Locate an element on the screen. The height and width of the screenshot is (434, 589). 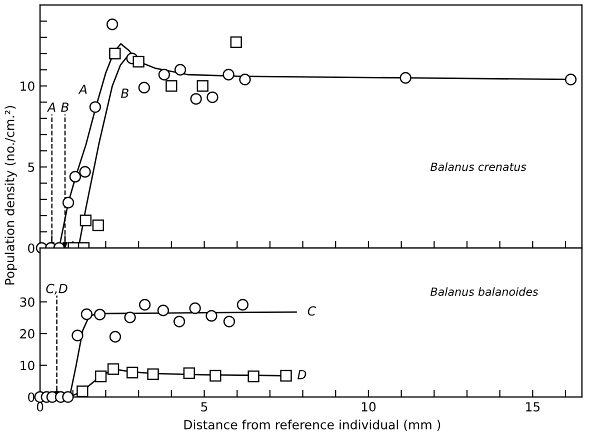
x-tick-label: 10 is located at coordinates (369, 407).